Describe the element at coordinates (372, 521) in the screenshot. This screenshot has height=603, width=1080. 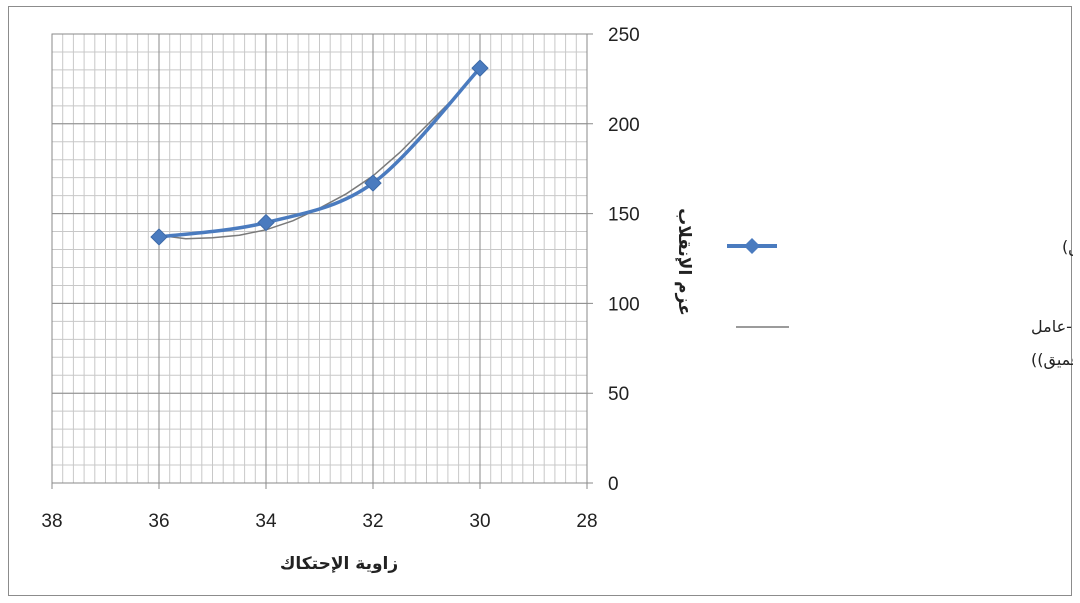
I see `x-tick-label: 32` at that location.